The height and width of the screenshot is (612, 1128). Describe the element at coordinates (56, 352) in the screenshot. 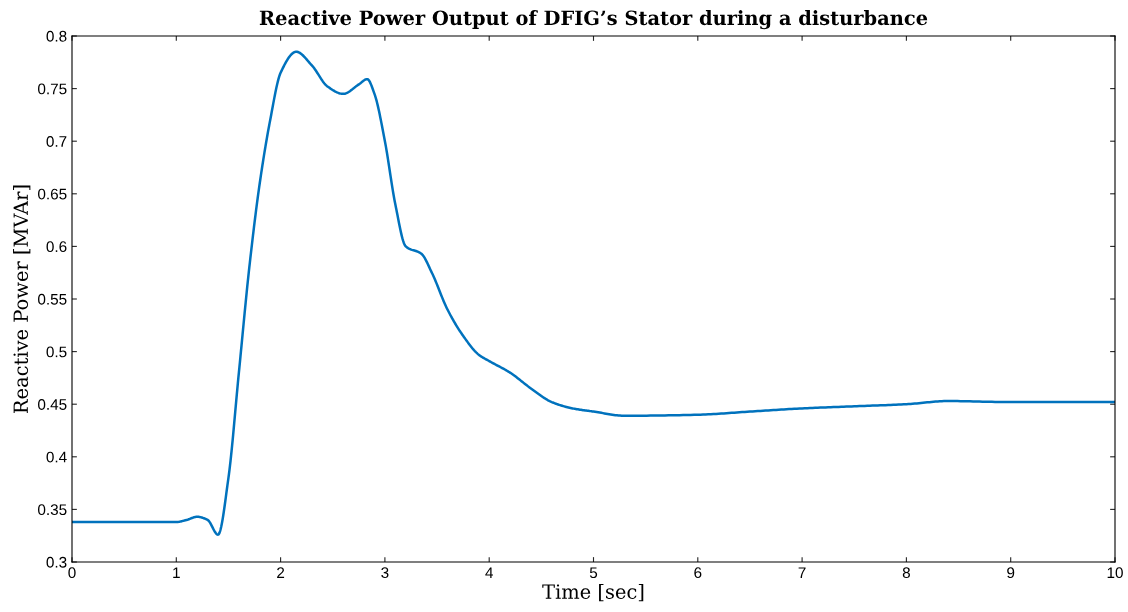

I see `y-tick-label: 0.5` at that location.